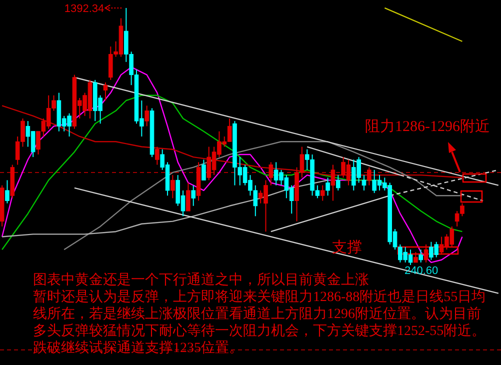  I want to click on annotation: 1392.34, so click(84, 8).